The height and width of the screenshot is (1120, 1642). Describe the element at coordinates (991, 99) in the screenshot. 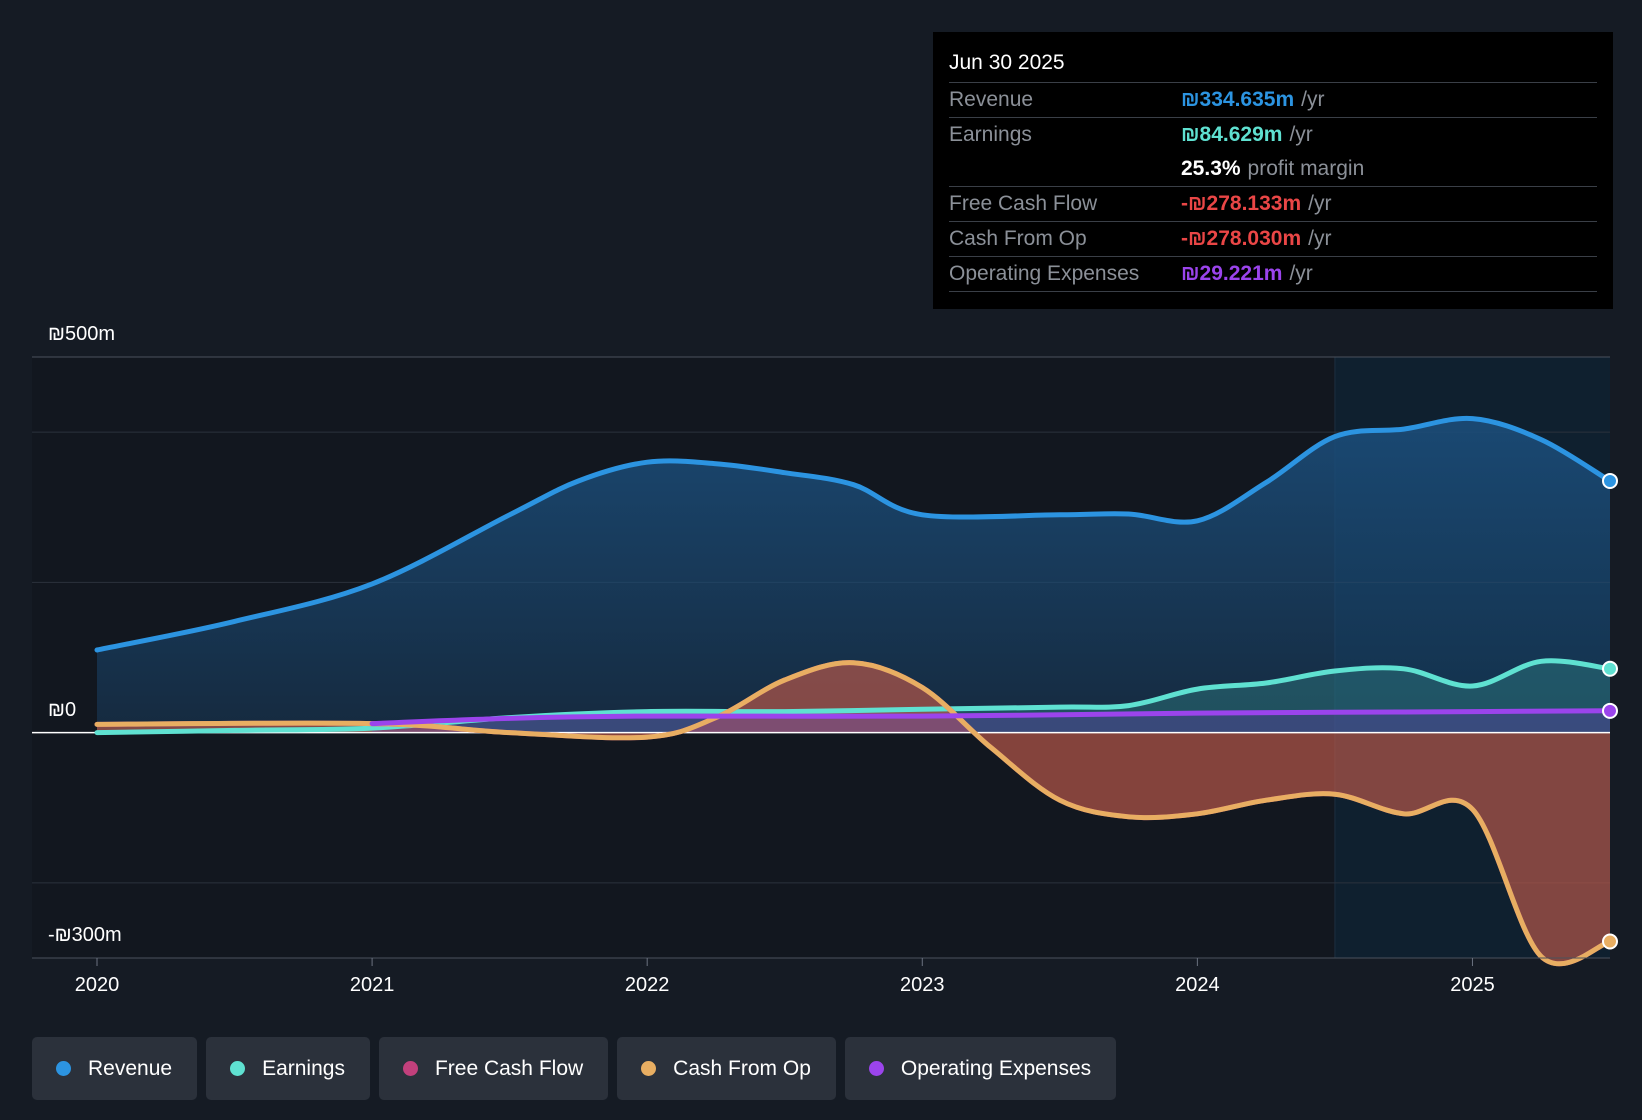

I see `tooltip-label: Revenue` at that location.